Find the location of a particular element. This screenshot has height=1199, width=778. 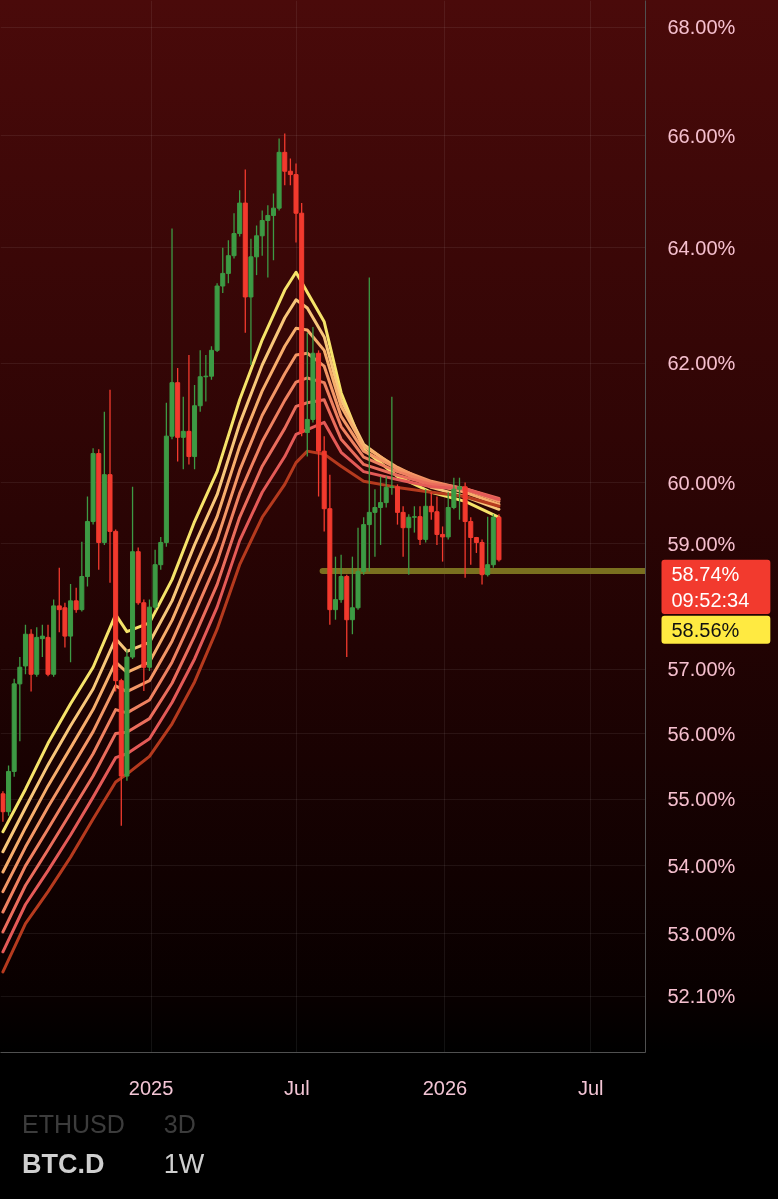

text: 58.74% is located at coordinates (705, 573).